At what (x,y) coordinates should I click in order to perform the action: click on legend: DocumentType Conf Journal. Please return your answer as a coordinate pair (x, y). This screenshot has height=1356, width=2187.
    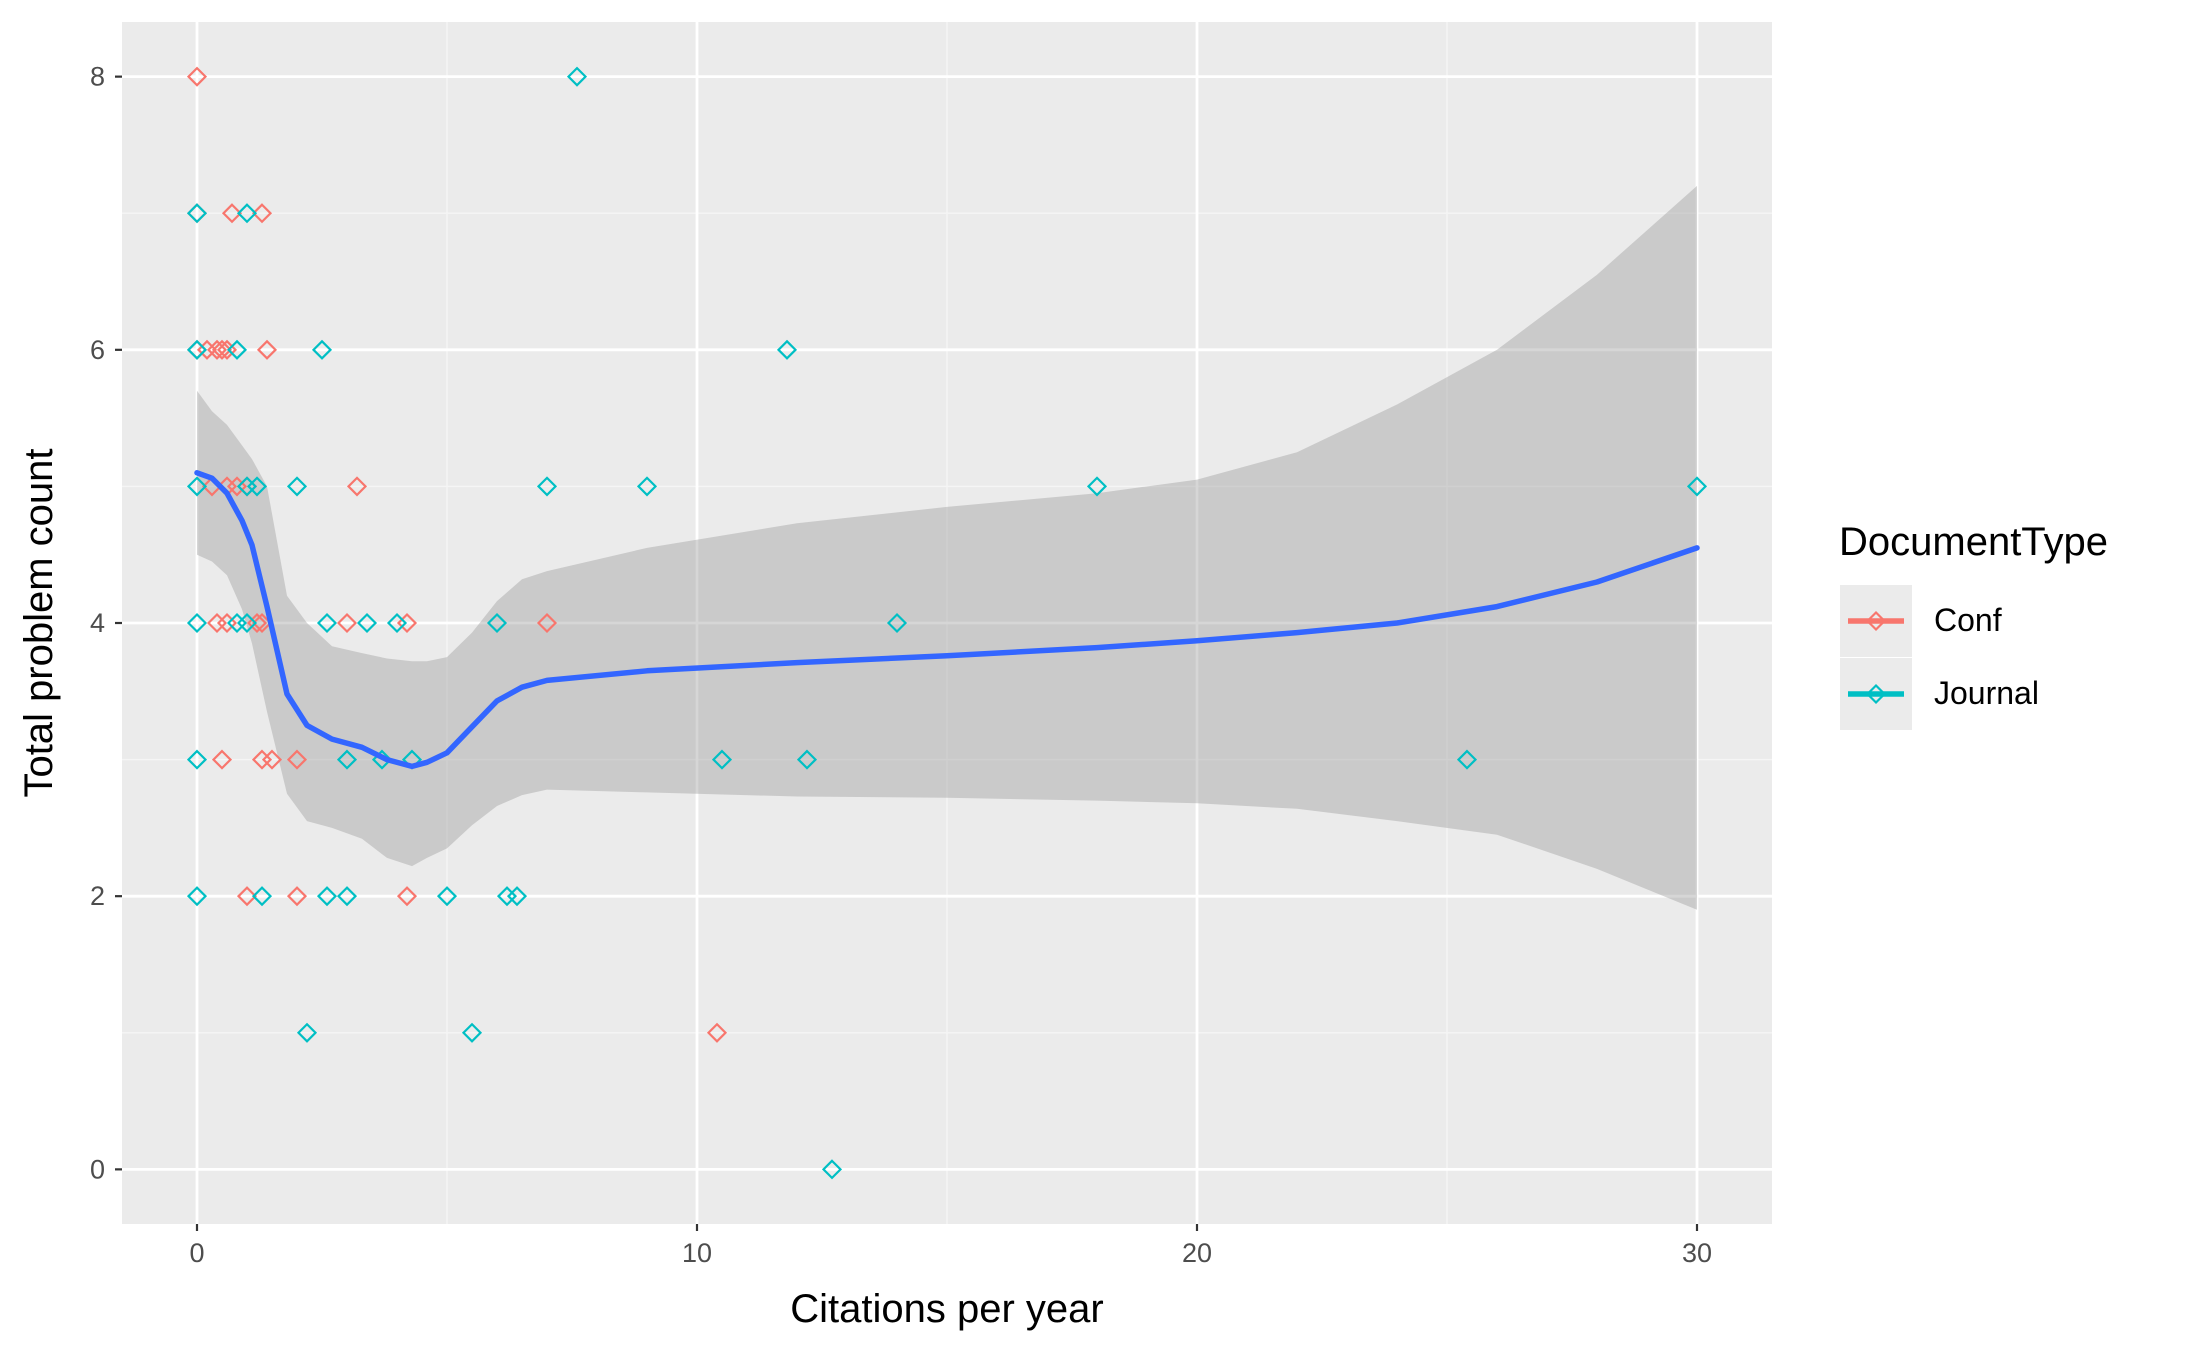
    Looking at the image, I should click on (1973, 625).